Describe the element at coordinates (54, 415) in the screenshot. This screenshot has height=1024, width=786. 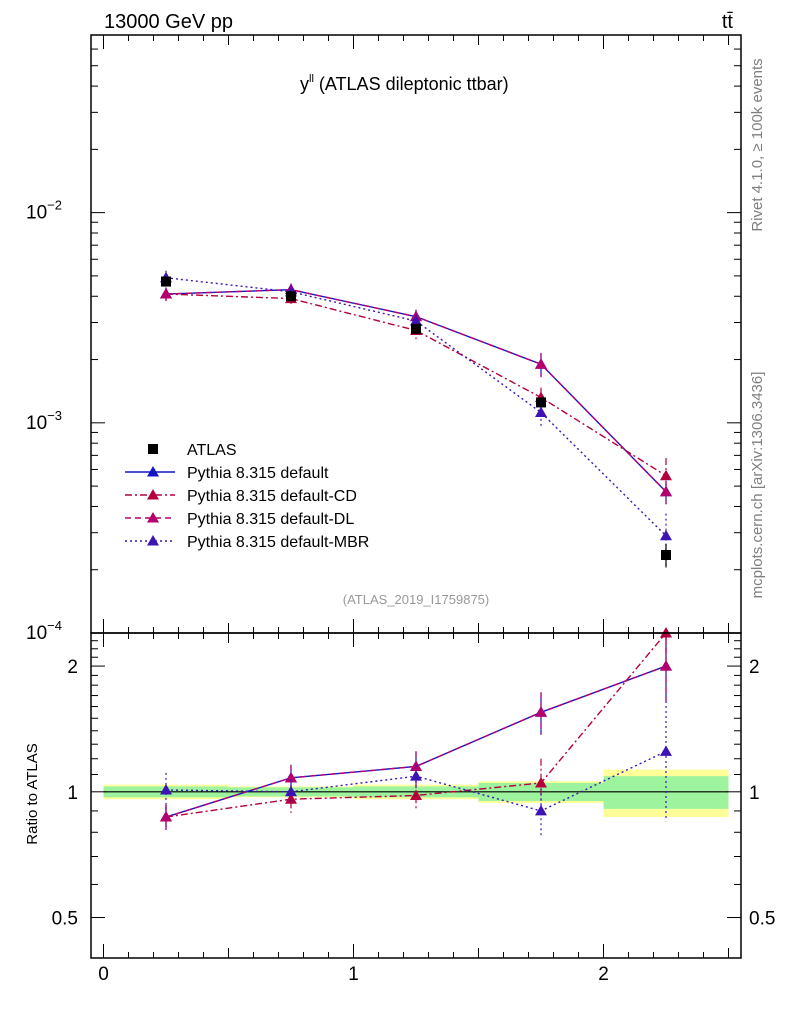
I see `y-main-tick-label-exp: −3` at that location.